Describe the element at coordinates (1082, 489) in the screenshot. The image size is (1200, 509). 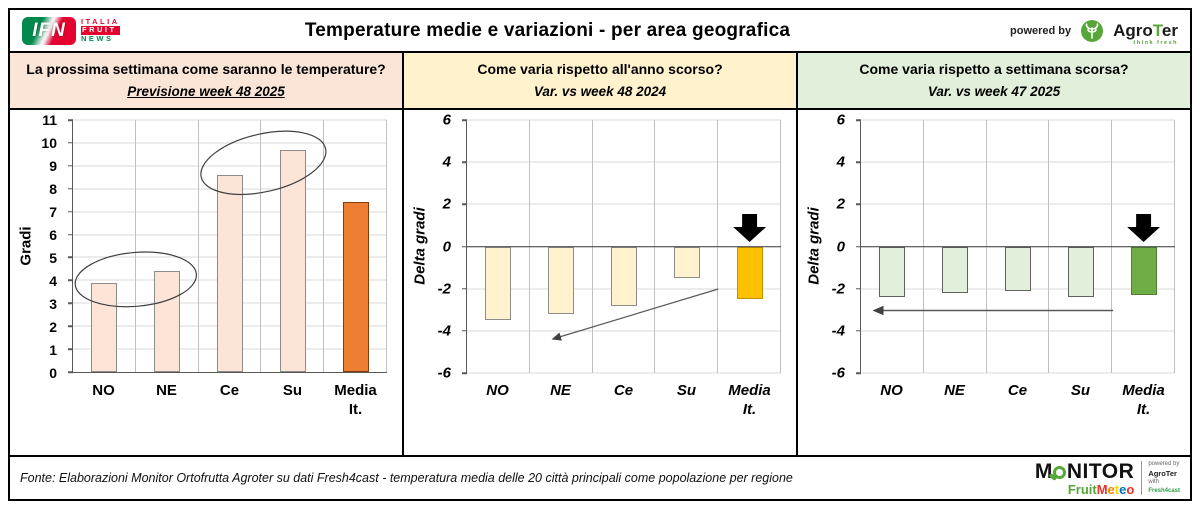
I see `fruit-label: Fruit` at that location.